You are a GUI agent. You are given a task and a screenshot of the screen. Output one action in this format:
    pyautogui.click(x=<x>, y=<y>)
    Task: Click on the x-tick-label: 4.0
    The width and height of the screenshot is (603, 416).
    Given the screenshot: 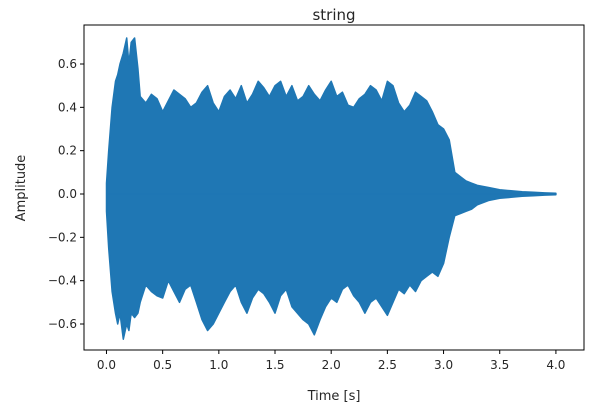 What is the action you would take?
    pyautogui.click(x=555, y=365)
    